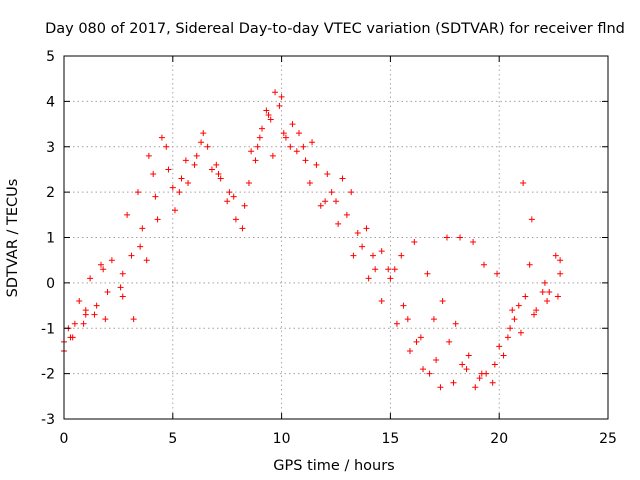  I want to click on y-tick-label: -2, so click(48, 375).